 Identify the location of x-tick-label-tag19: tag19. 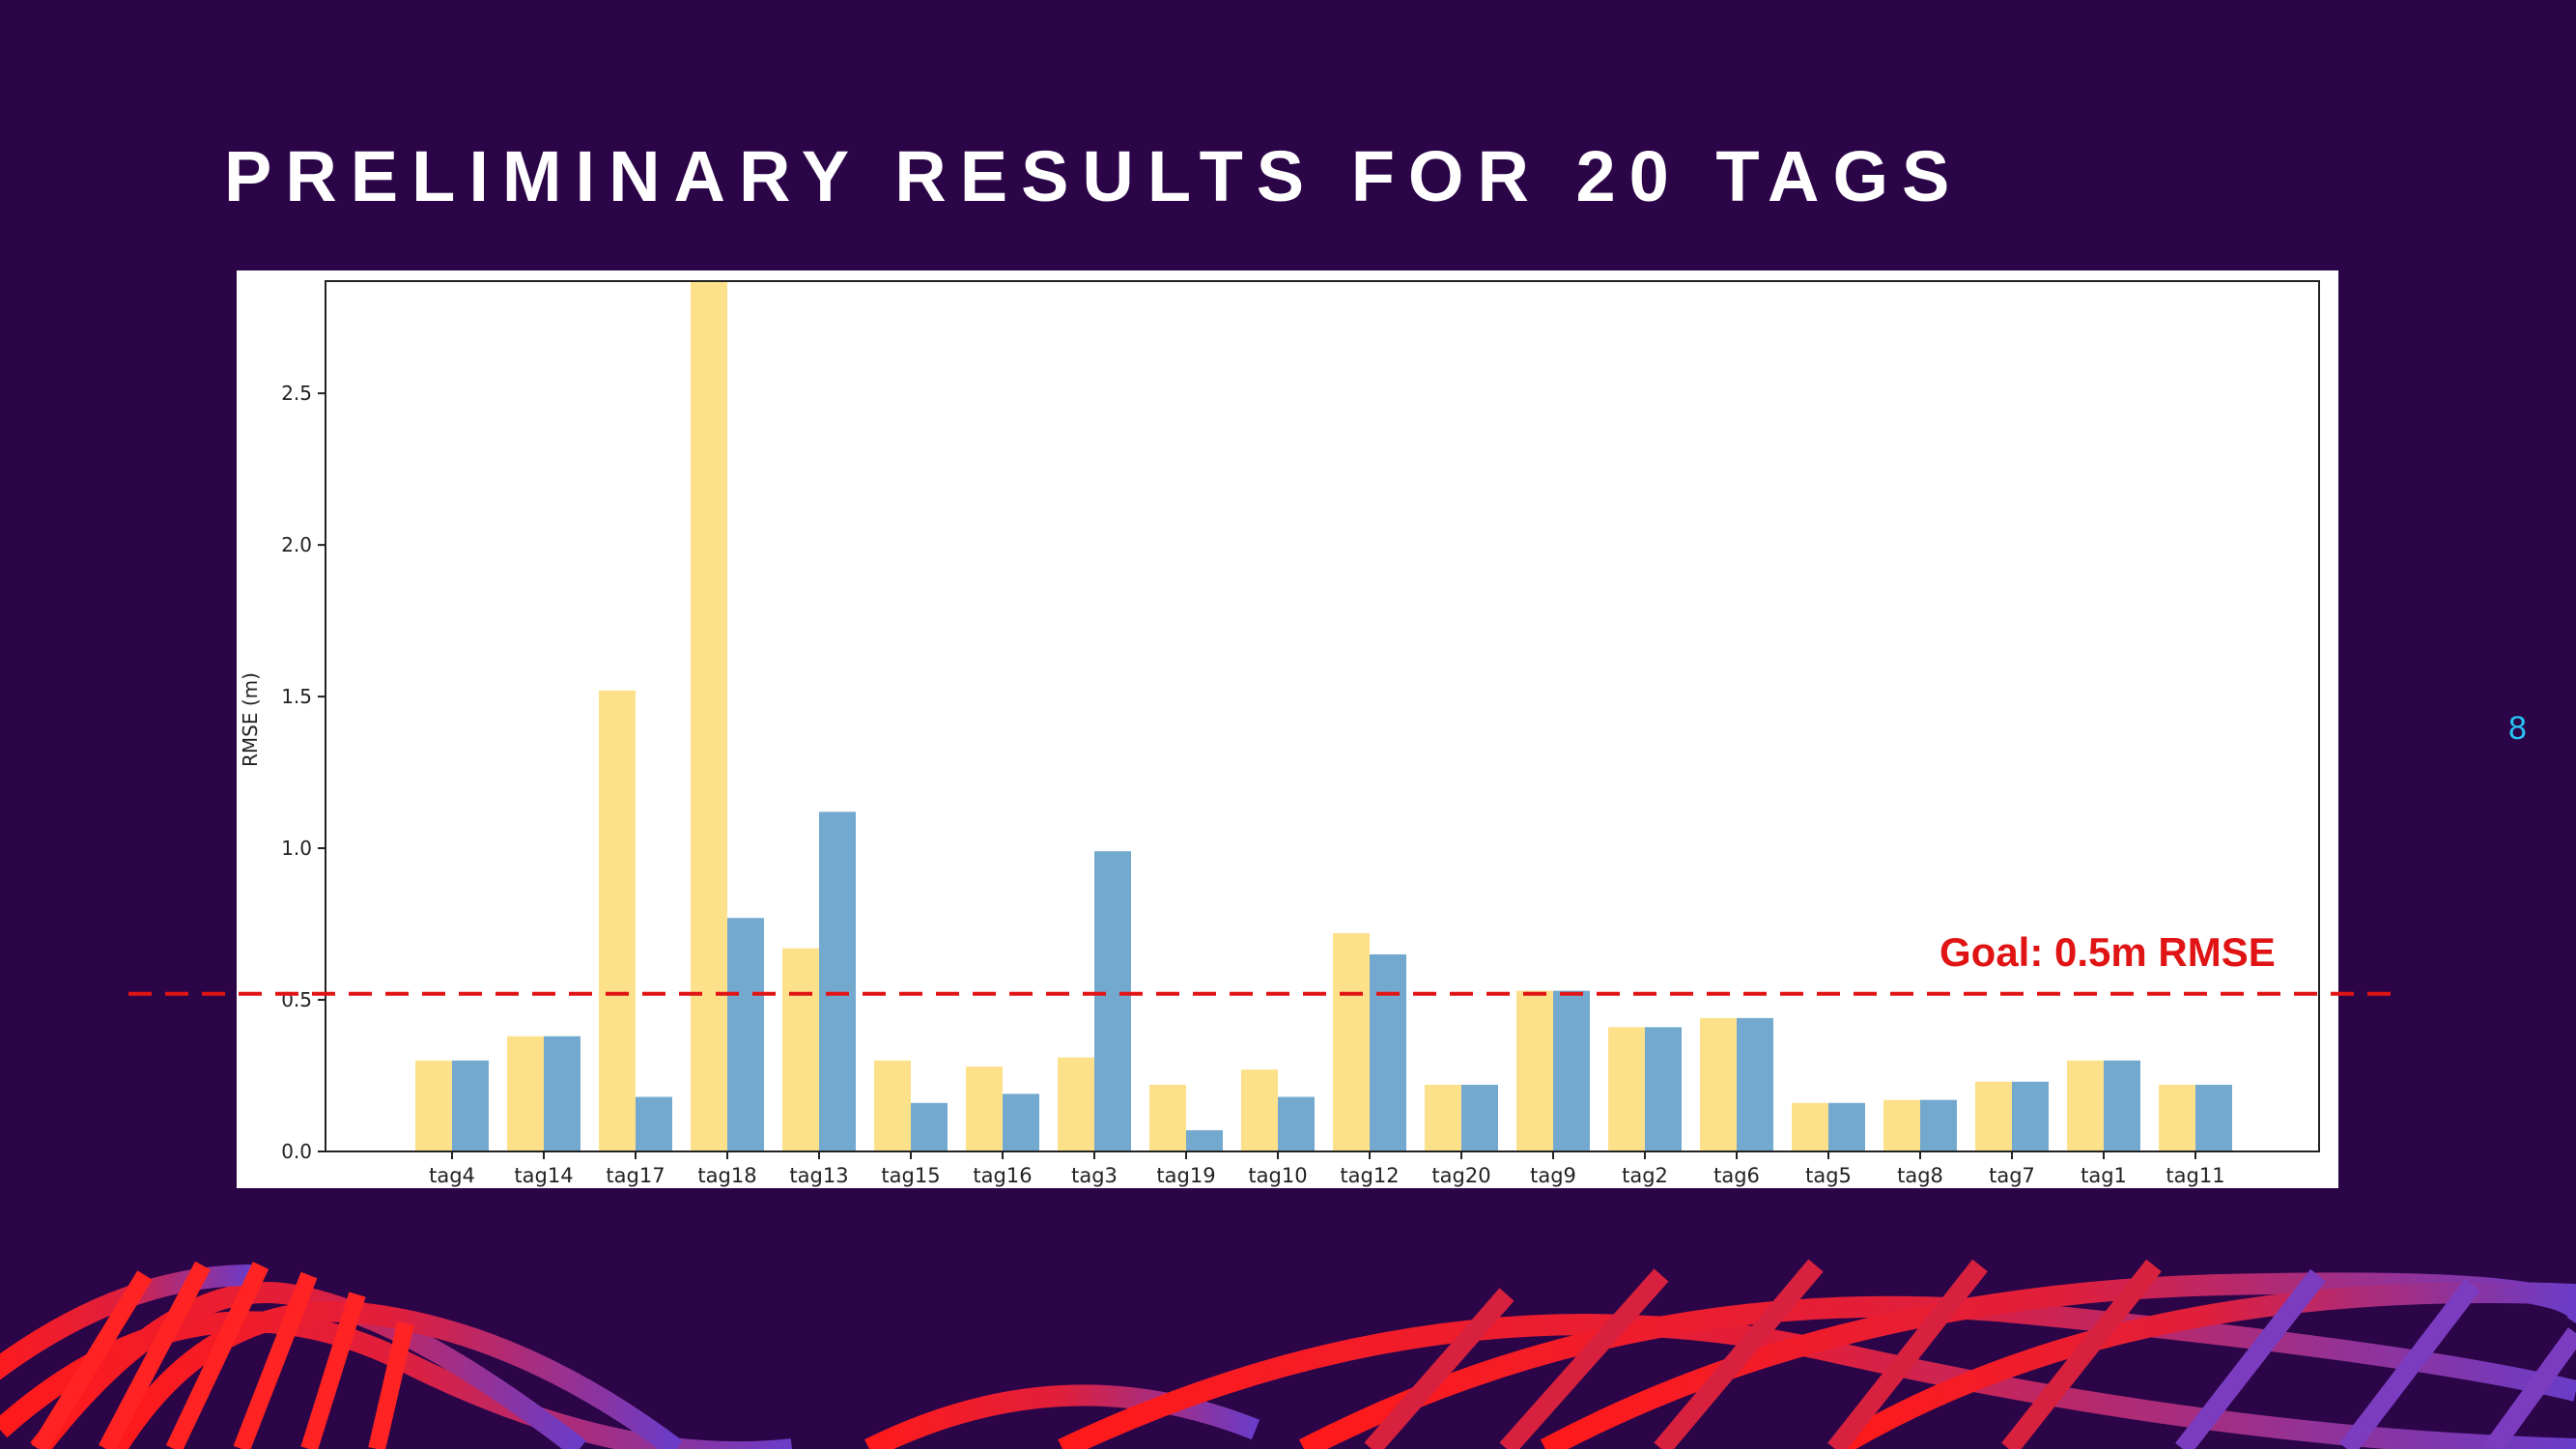
(1185, 1175).